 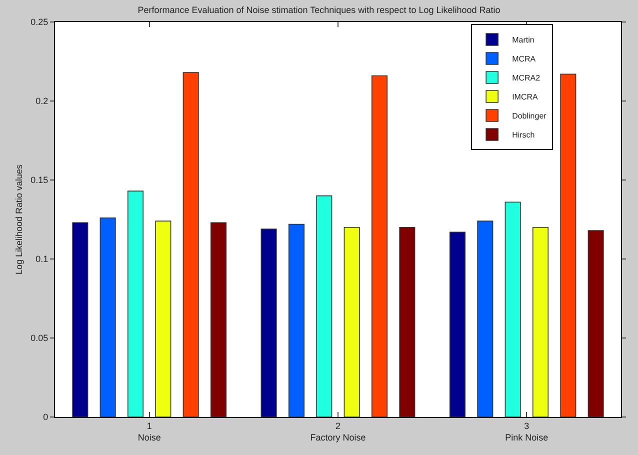 I want to click on legend-label: Doblinger, so click(x=529, y=116).